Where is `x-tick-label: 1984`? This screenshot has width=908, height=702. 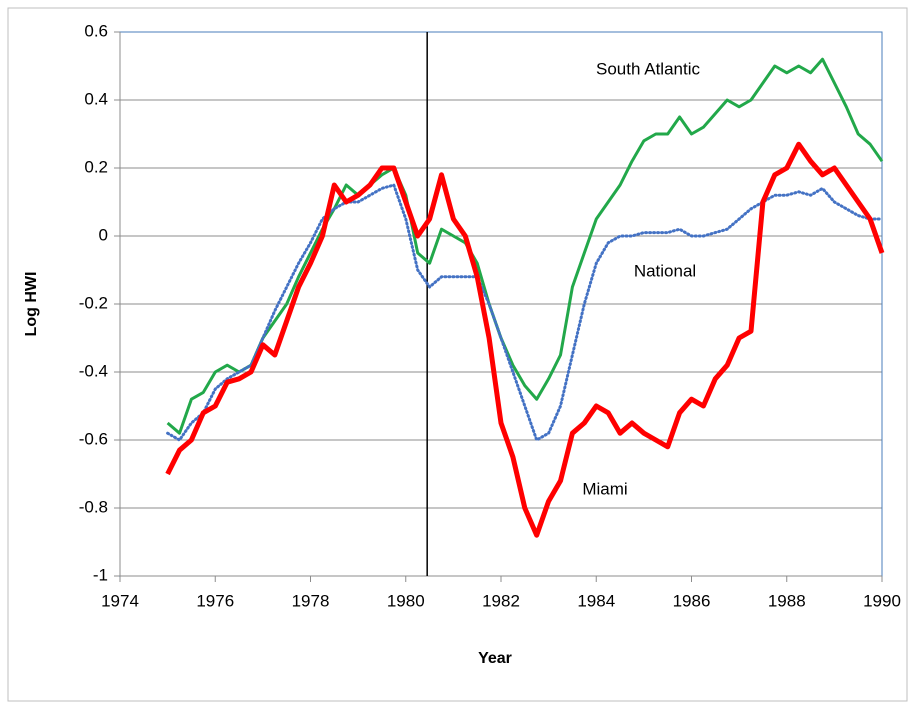 x-tick-label: 1984 is located at coordinates (596, 600).